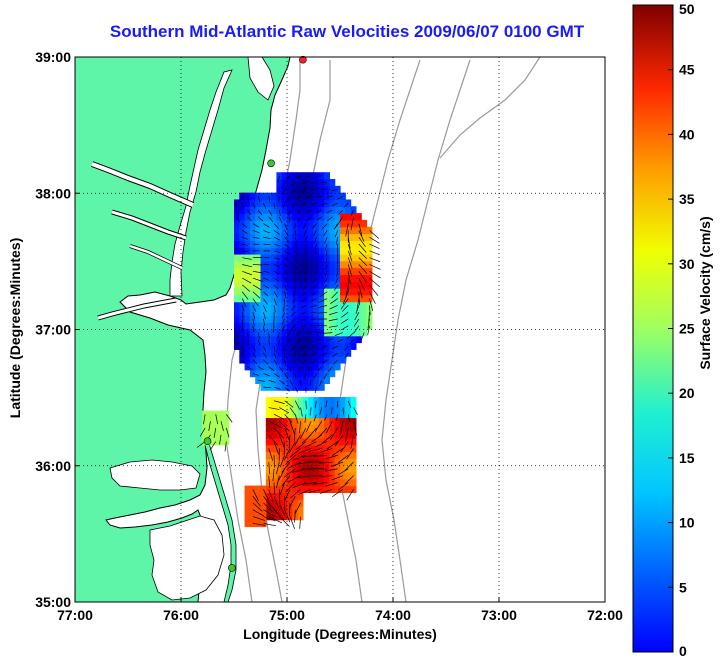 This screenshot has height=659, width=724. What do you see at coordinates (288, 352) in the screenshot?
I see `velocity-vectors` at bounding box center [288, 352].